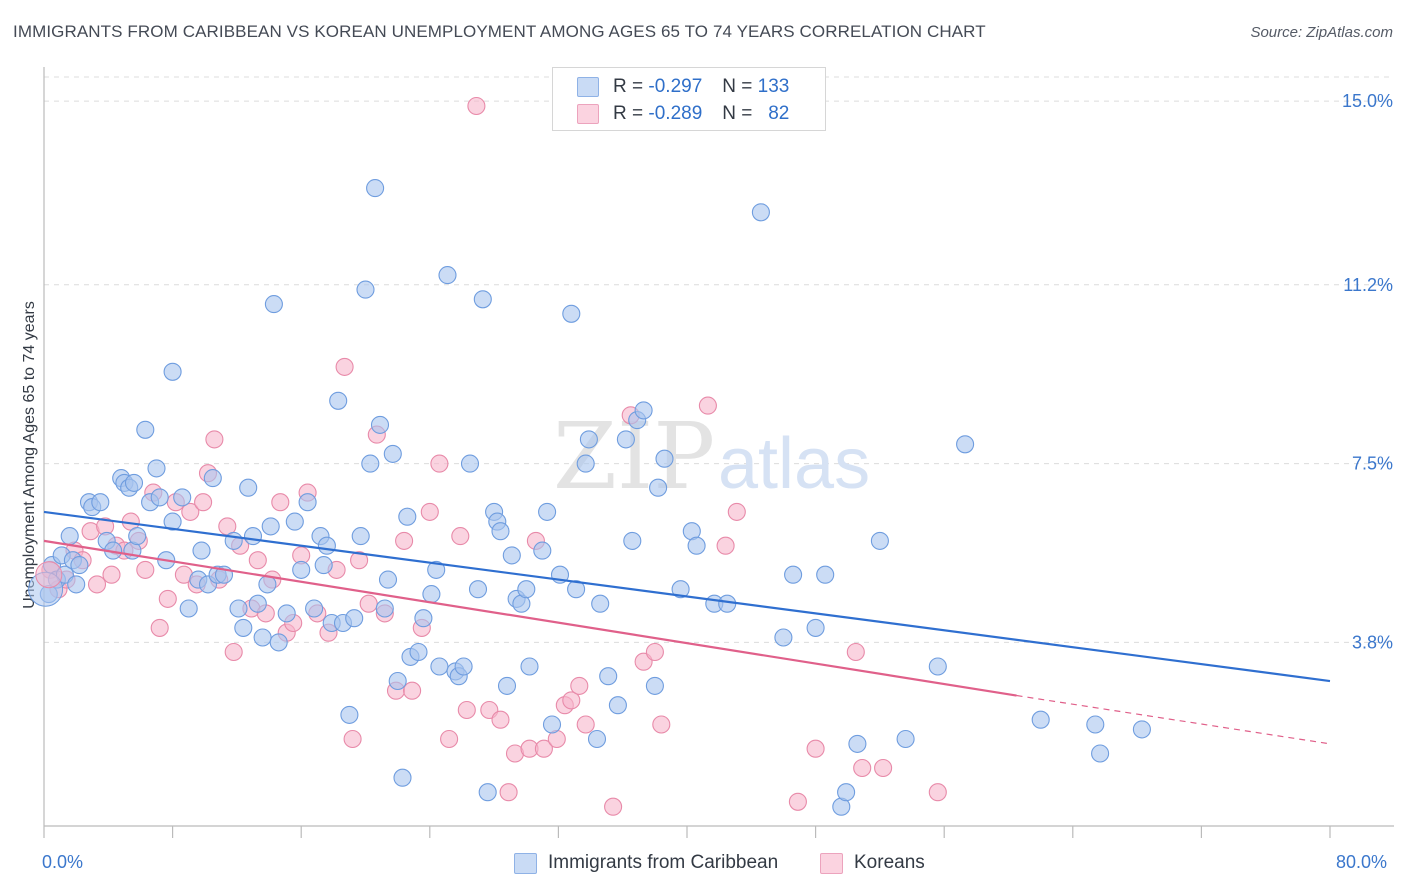 The height and width of the screenshot is (892, 1406). I want to click on series-swatch-koreans, so click(831, 863).